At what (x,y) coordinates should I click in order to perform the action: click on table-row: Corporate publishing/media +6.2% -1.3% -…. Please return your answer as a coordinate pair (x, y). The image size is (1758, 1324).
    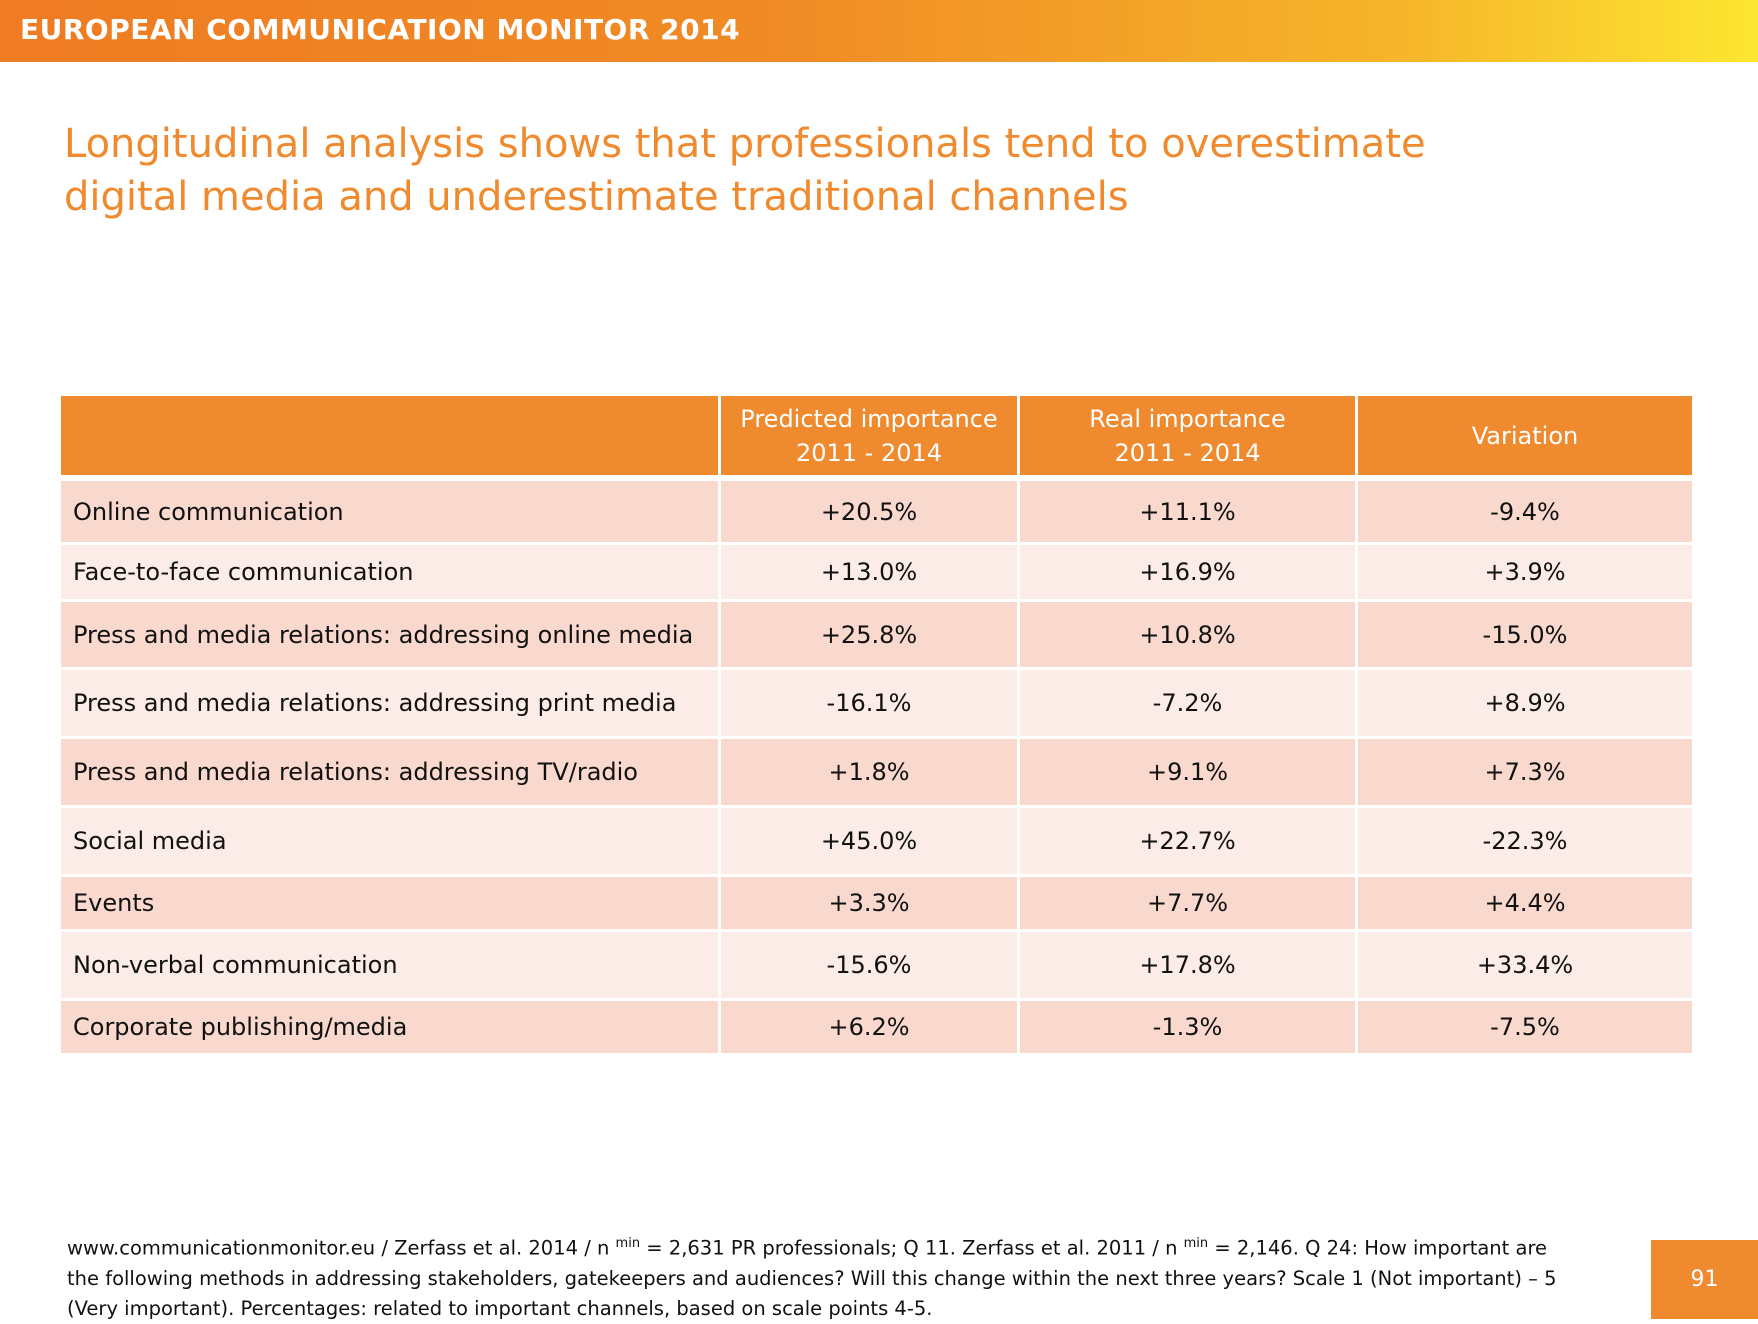
    Looking at the image, I should click on (876, 1027).